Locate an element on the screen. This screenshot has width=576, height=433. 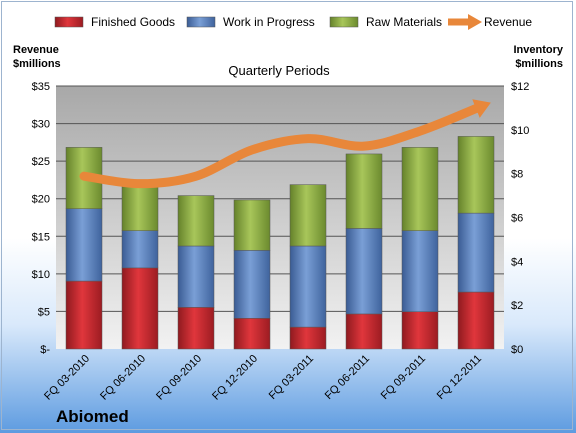
left-axis-title-line1: Revenue is located at coordinates (36, 50).